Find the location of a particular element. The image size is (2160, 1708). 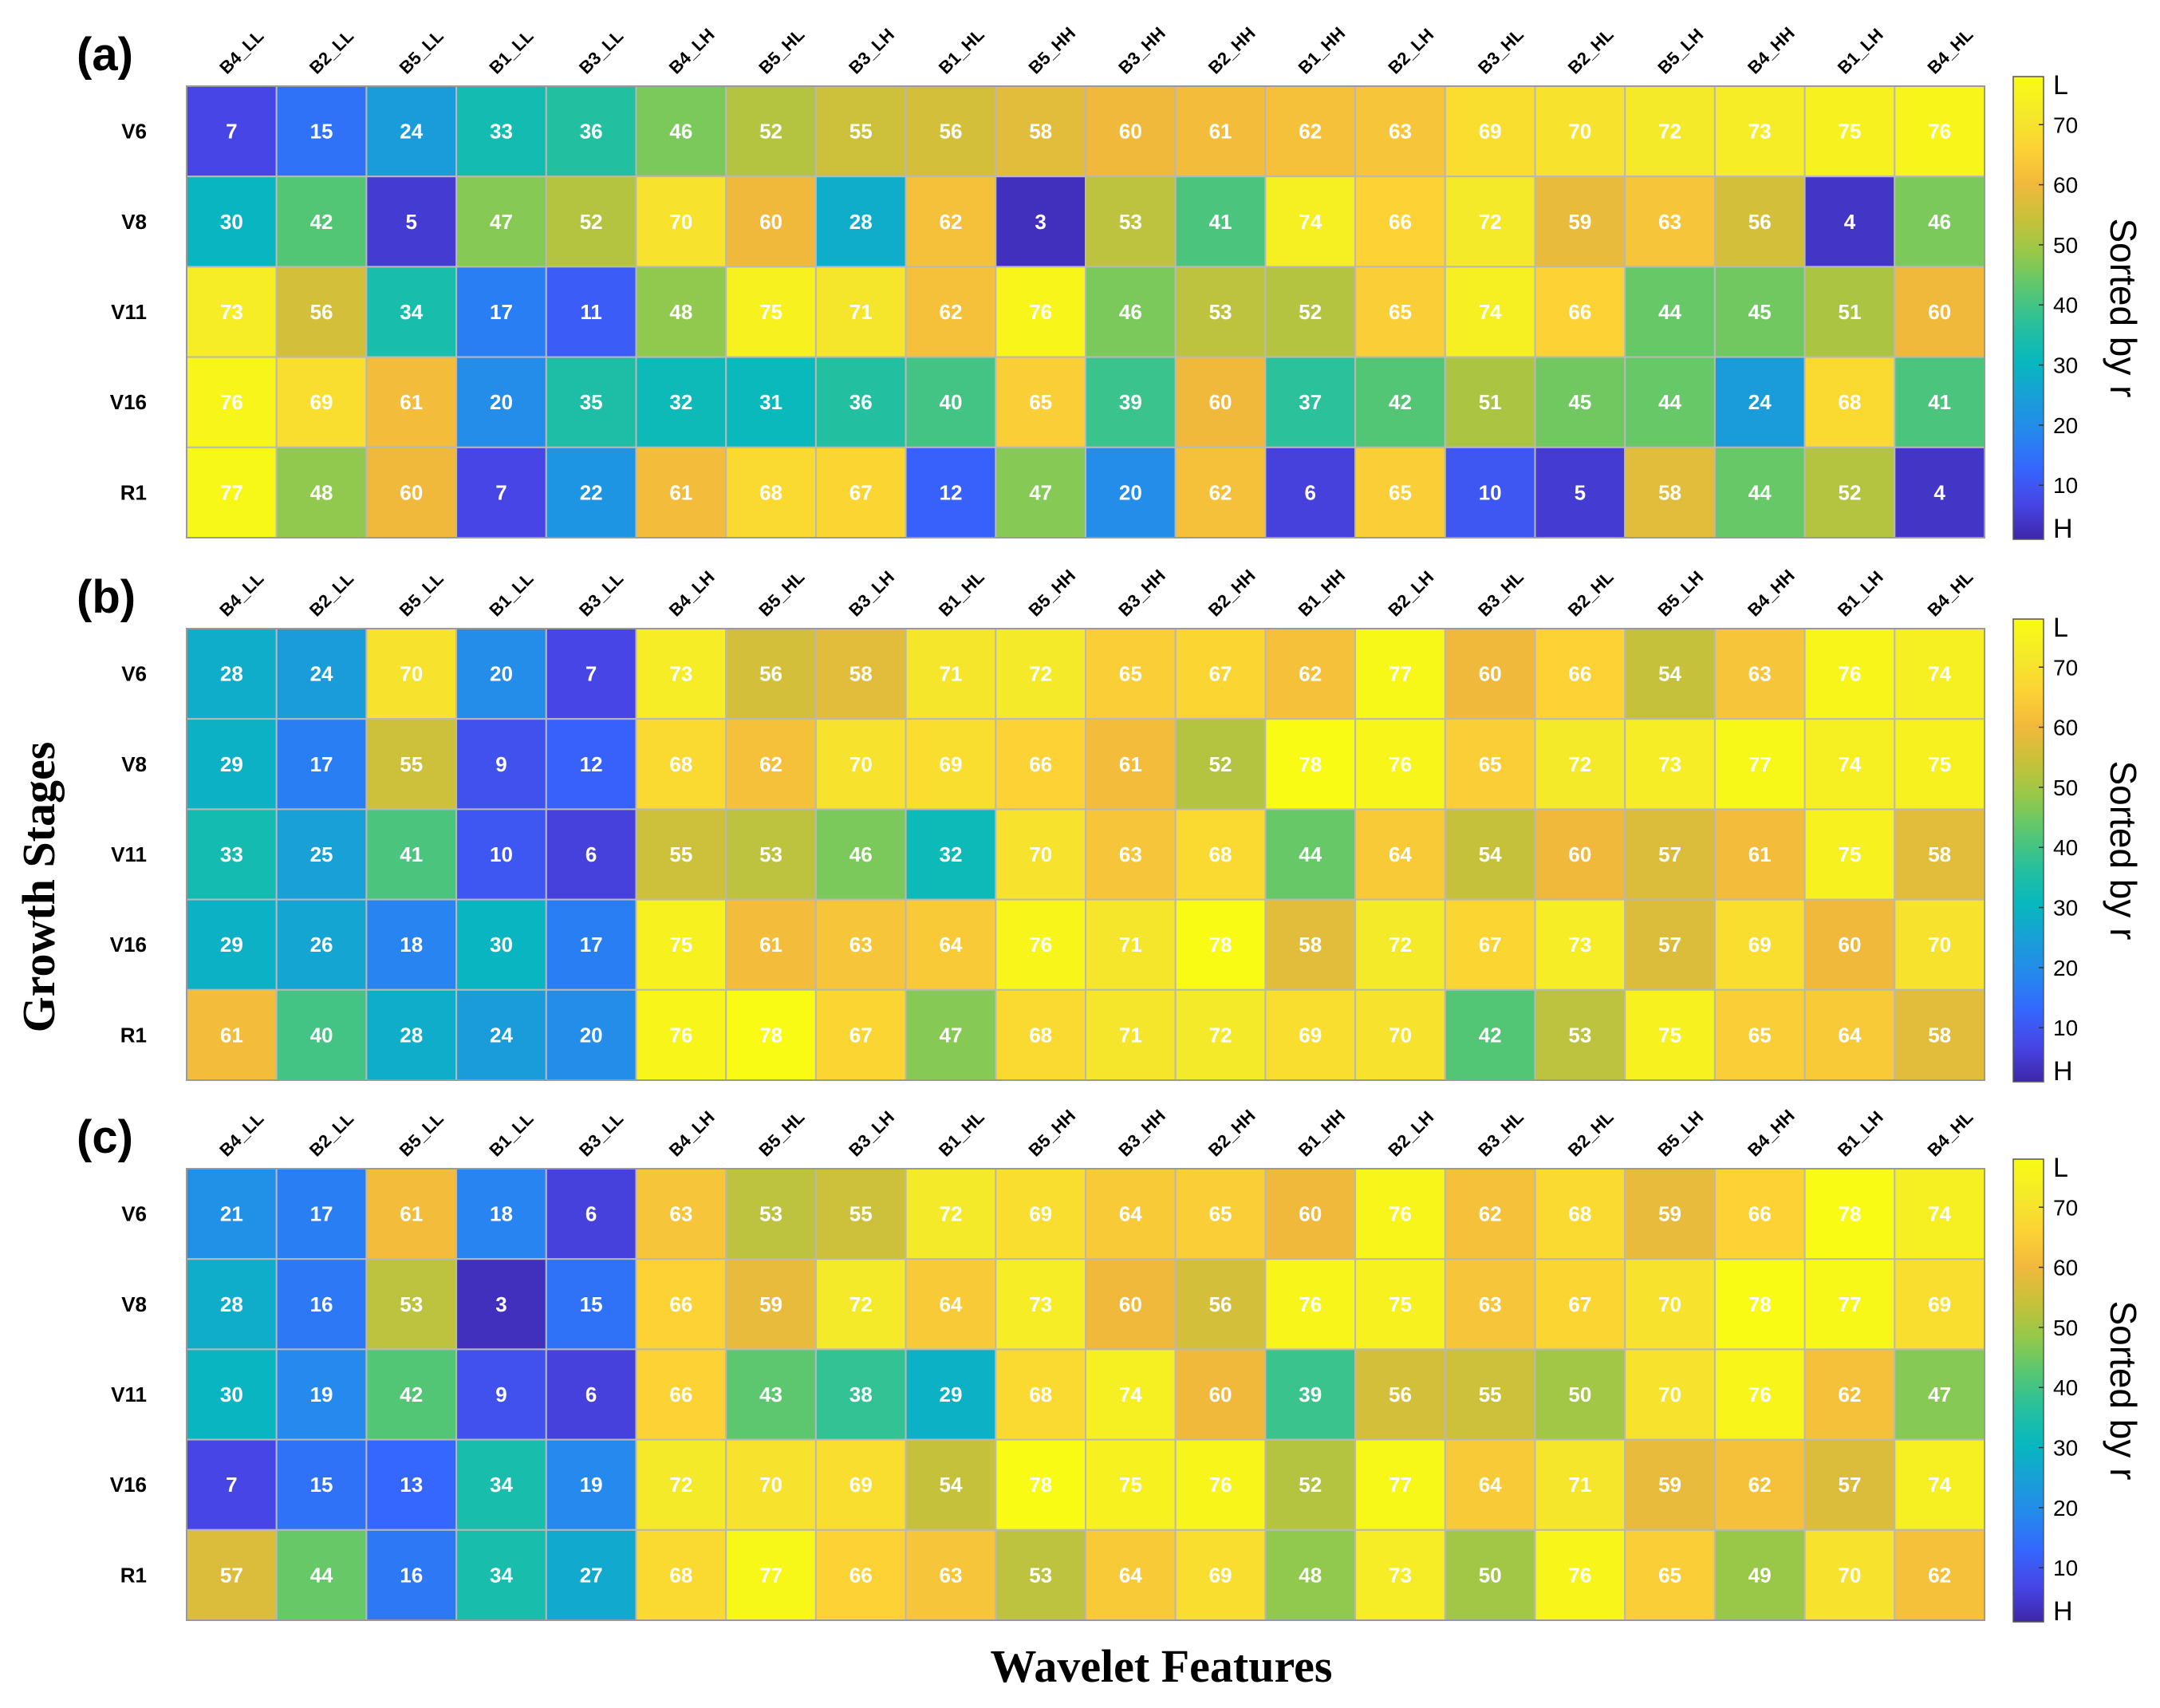

cell-value-label: 32 is located at coordinates (680, 402).